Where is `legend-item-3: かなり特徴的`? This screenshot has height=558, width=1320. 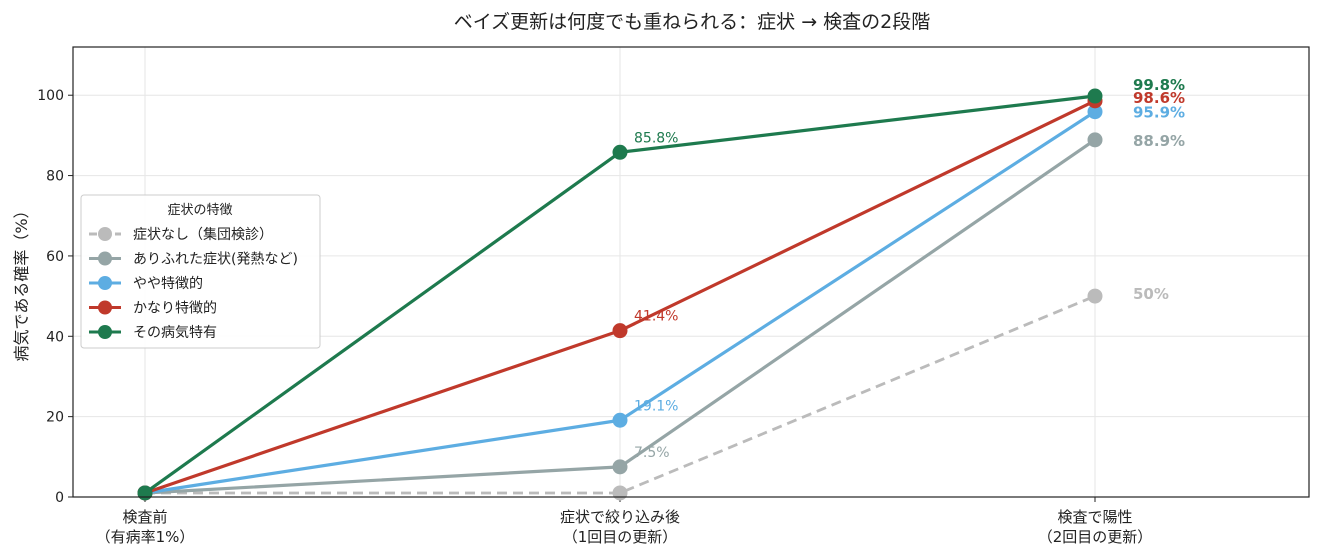
legend-item-3: かなり特徴的 is located at coordinates (153, 308).